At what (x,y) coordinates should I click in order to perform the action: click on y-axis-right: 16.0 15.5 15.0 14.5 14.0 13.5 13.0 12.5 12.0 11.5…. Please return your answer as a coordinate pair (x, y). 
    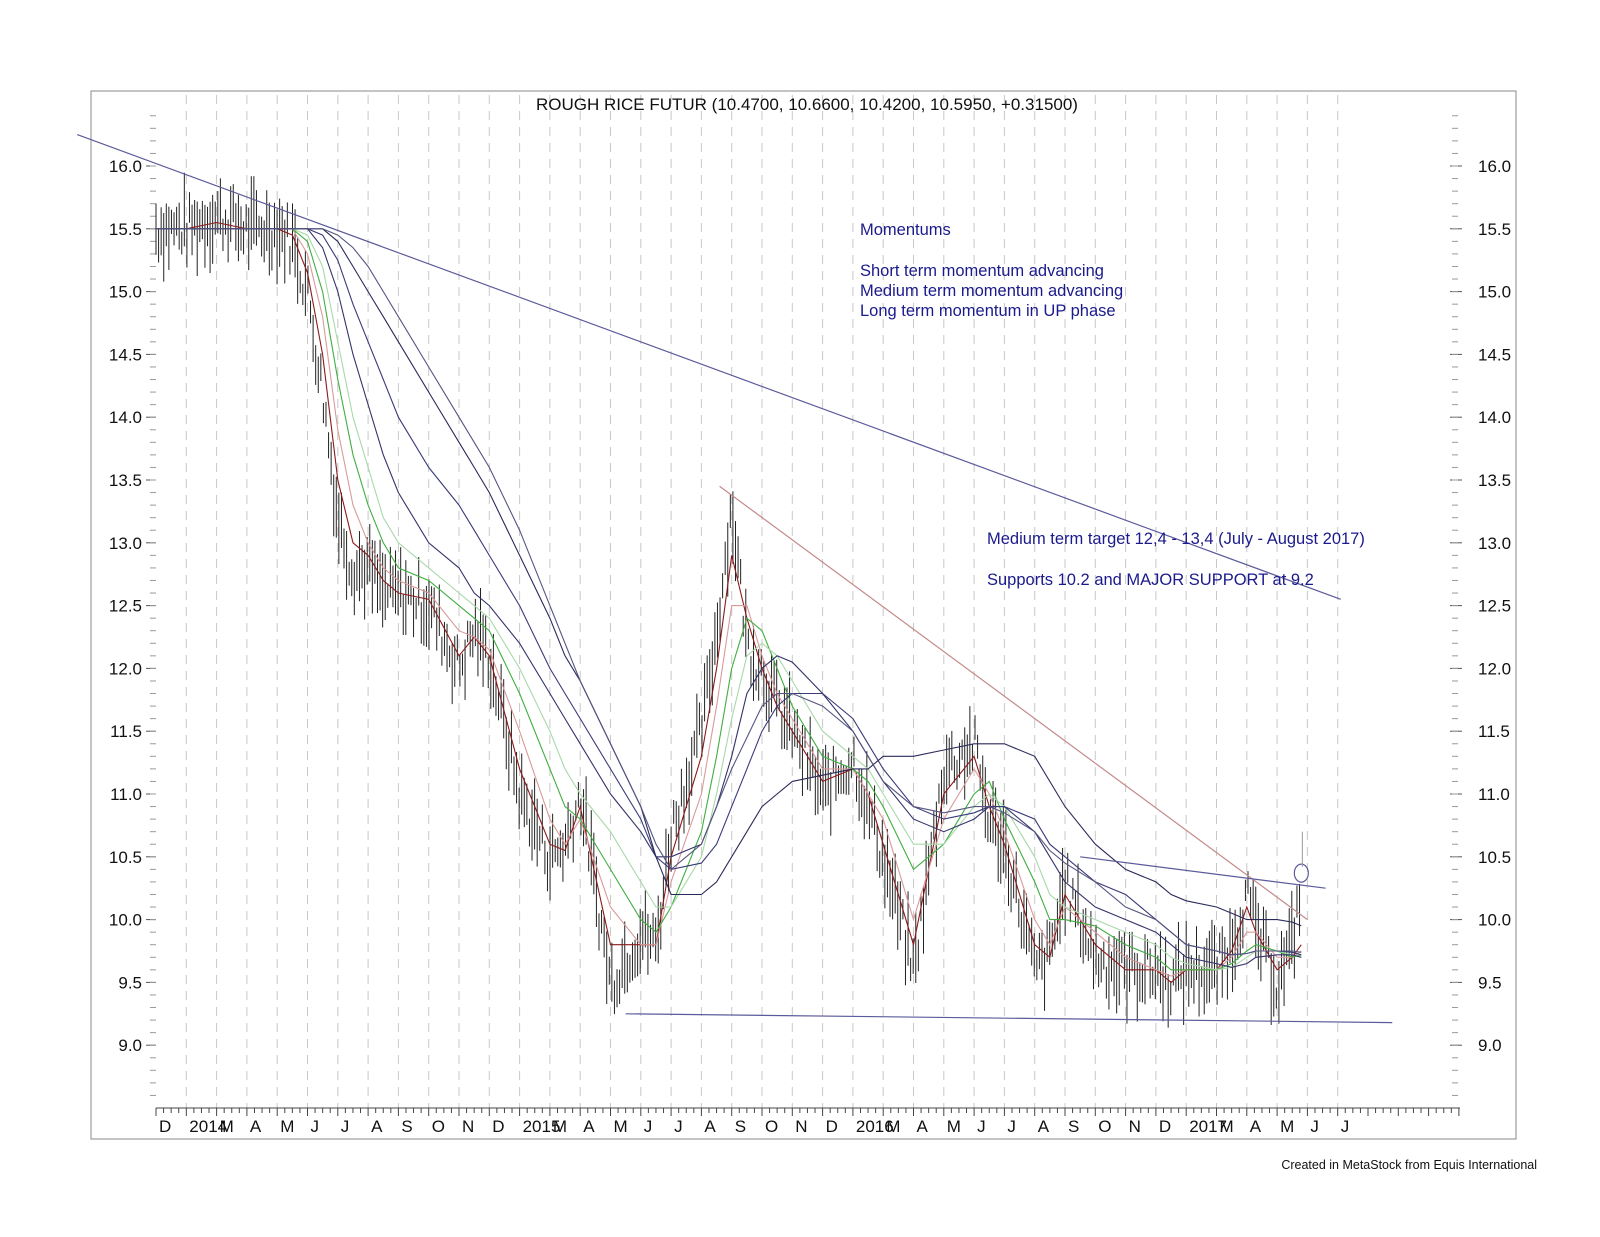
    Looking at the image, I should click on (1480, 605).